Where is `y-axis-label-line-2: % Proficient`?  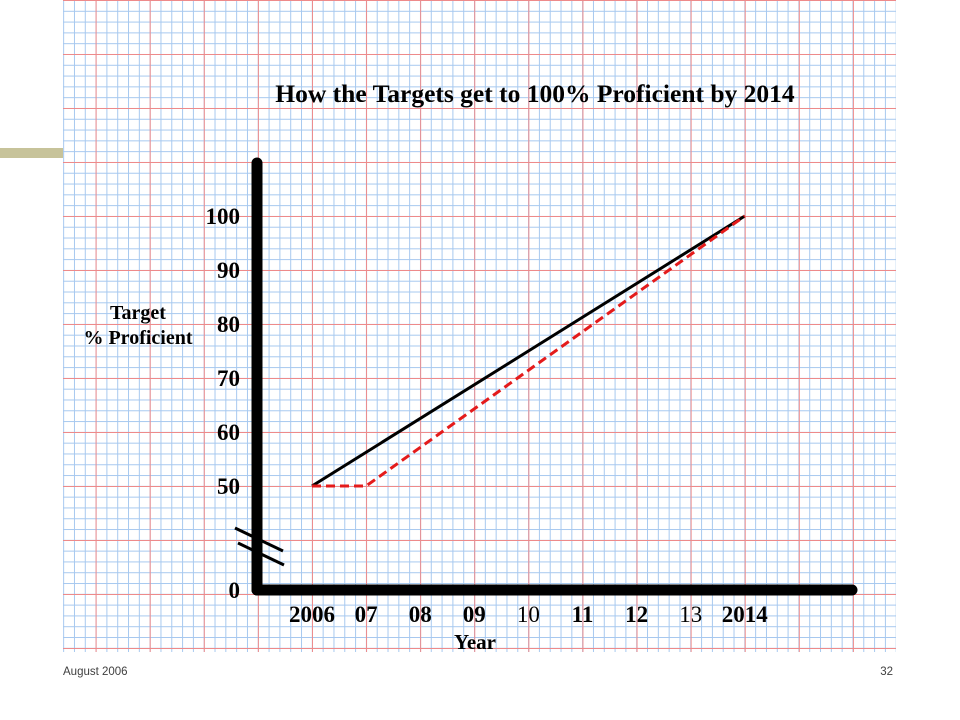
y-axis-label-line-2: % Proficient is located at coordinates (137, 338).